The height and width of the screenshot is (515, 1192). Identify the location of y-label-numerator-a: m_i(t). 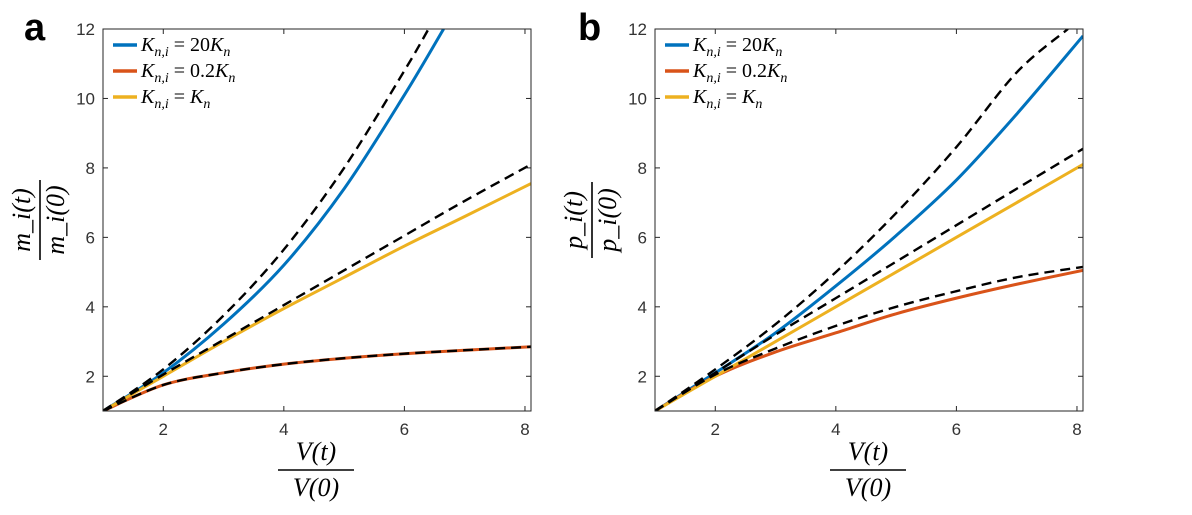
(21, 220).